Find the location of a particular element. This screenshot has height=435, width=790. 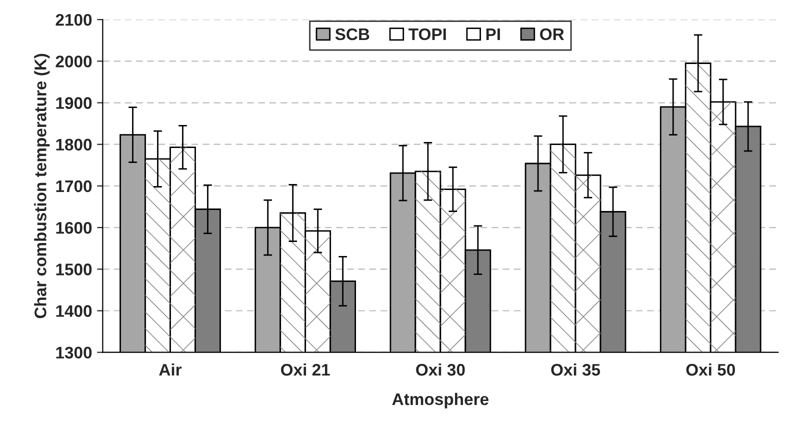

y-tick-label: 2100 is located at coordinates (74, 20).